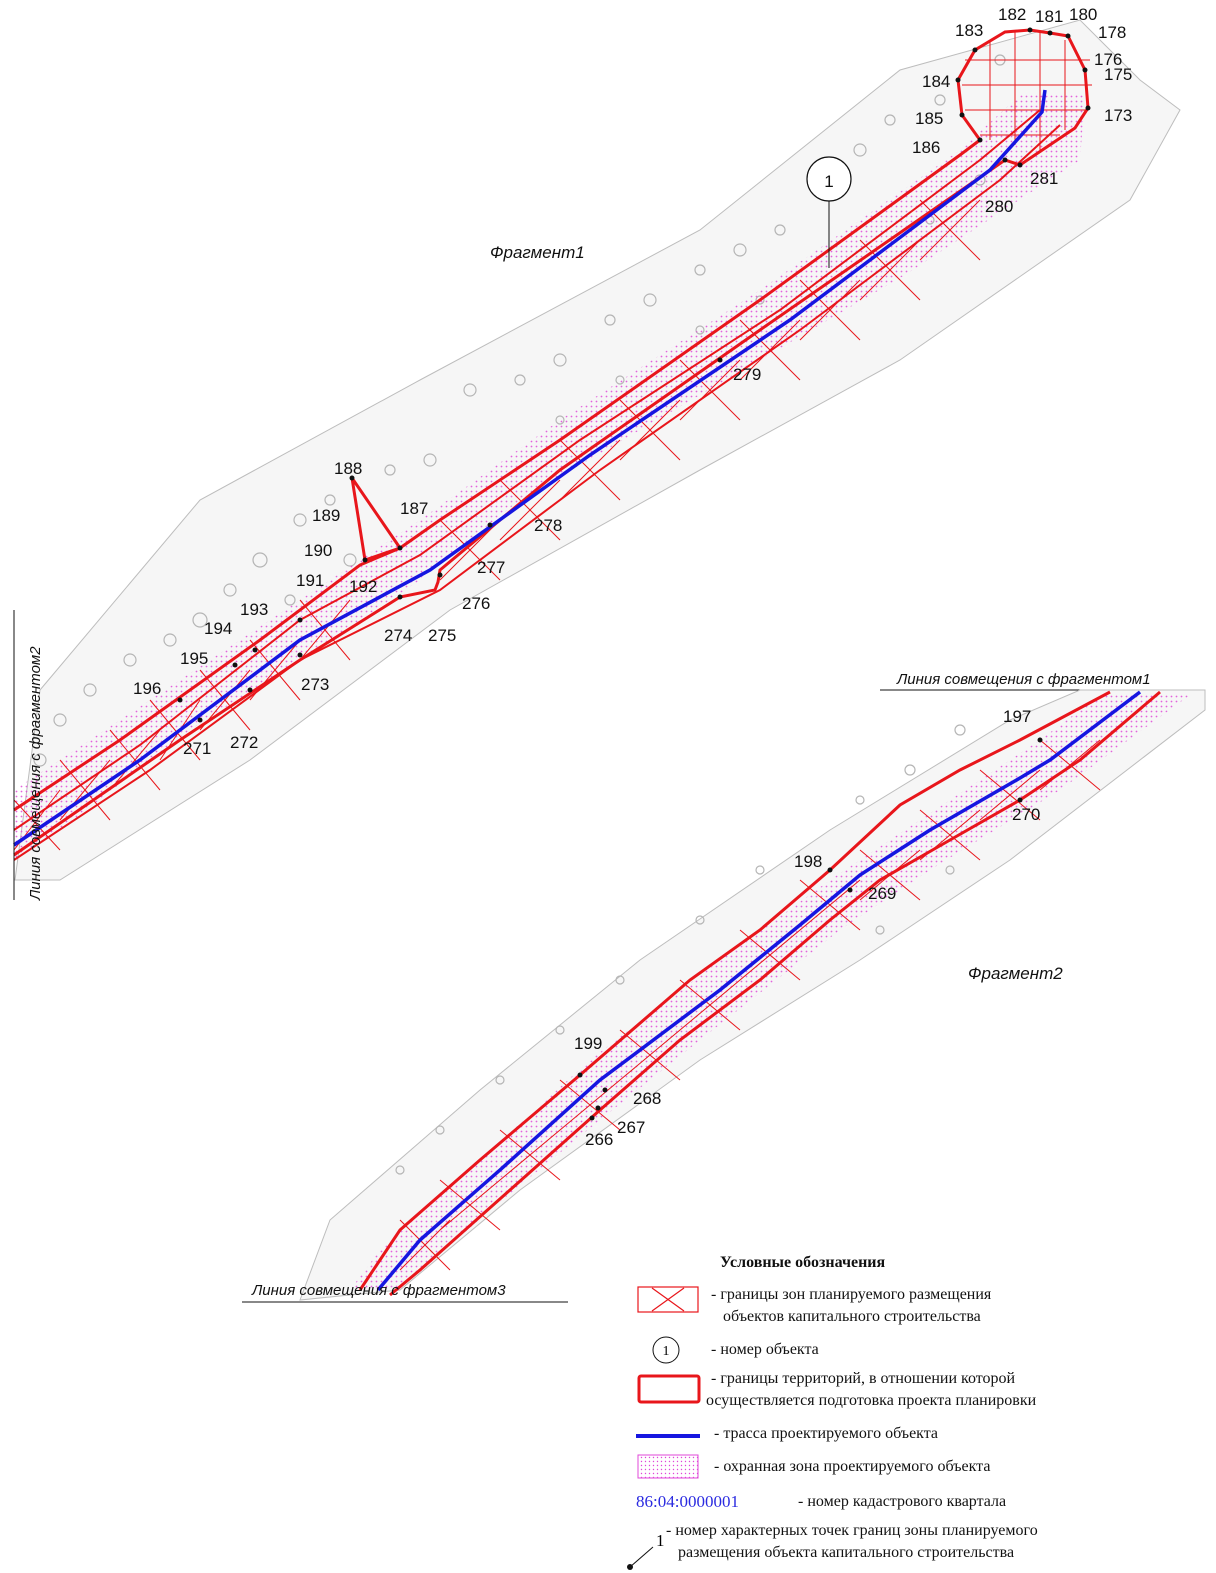  I want to click on point-label-189: 189, so click(326, 515).